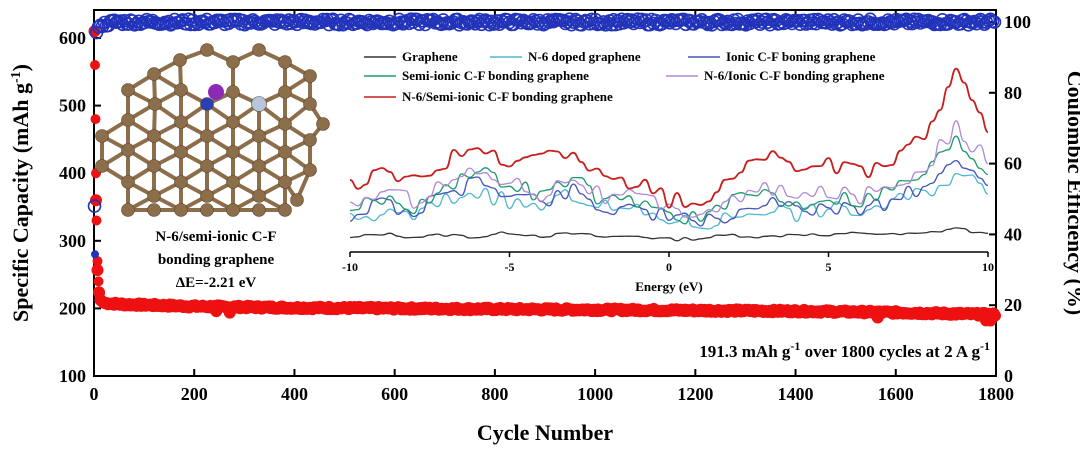  Describe the element at coordinates (669, 267) in the screenshot. I see `inset-x-tick-label: 0` at that location.